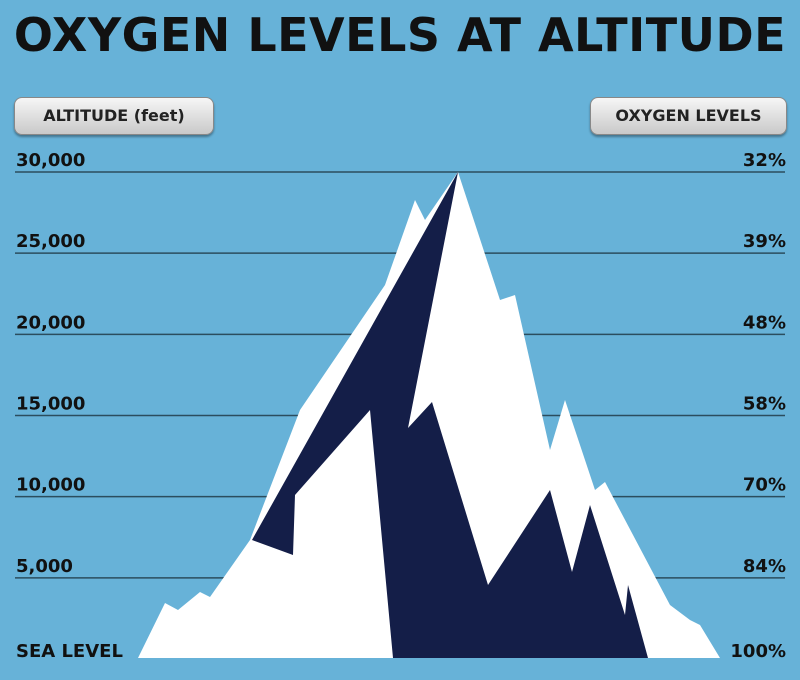  Describe the element at coordinates (50, 160) in the screenshot. I see `altitude-label: 30,000` at that location.